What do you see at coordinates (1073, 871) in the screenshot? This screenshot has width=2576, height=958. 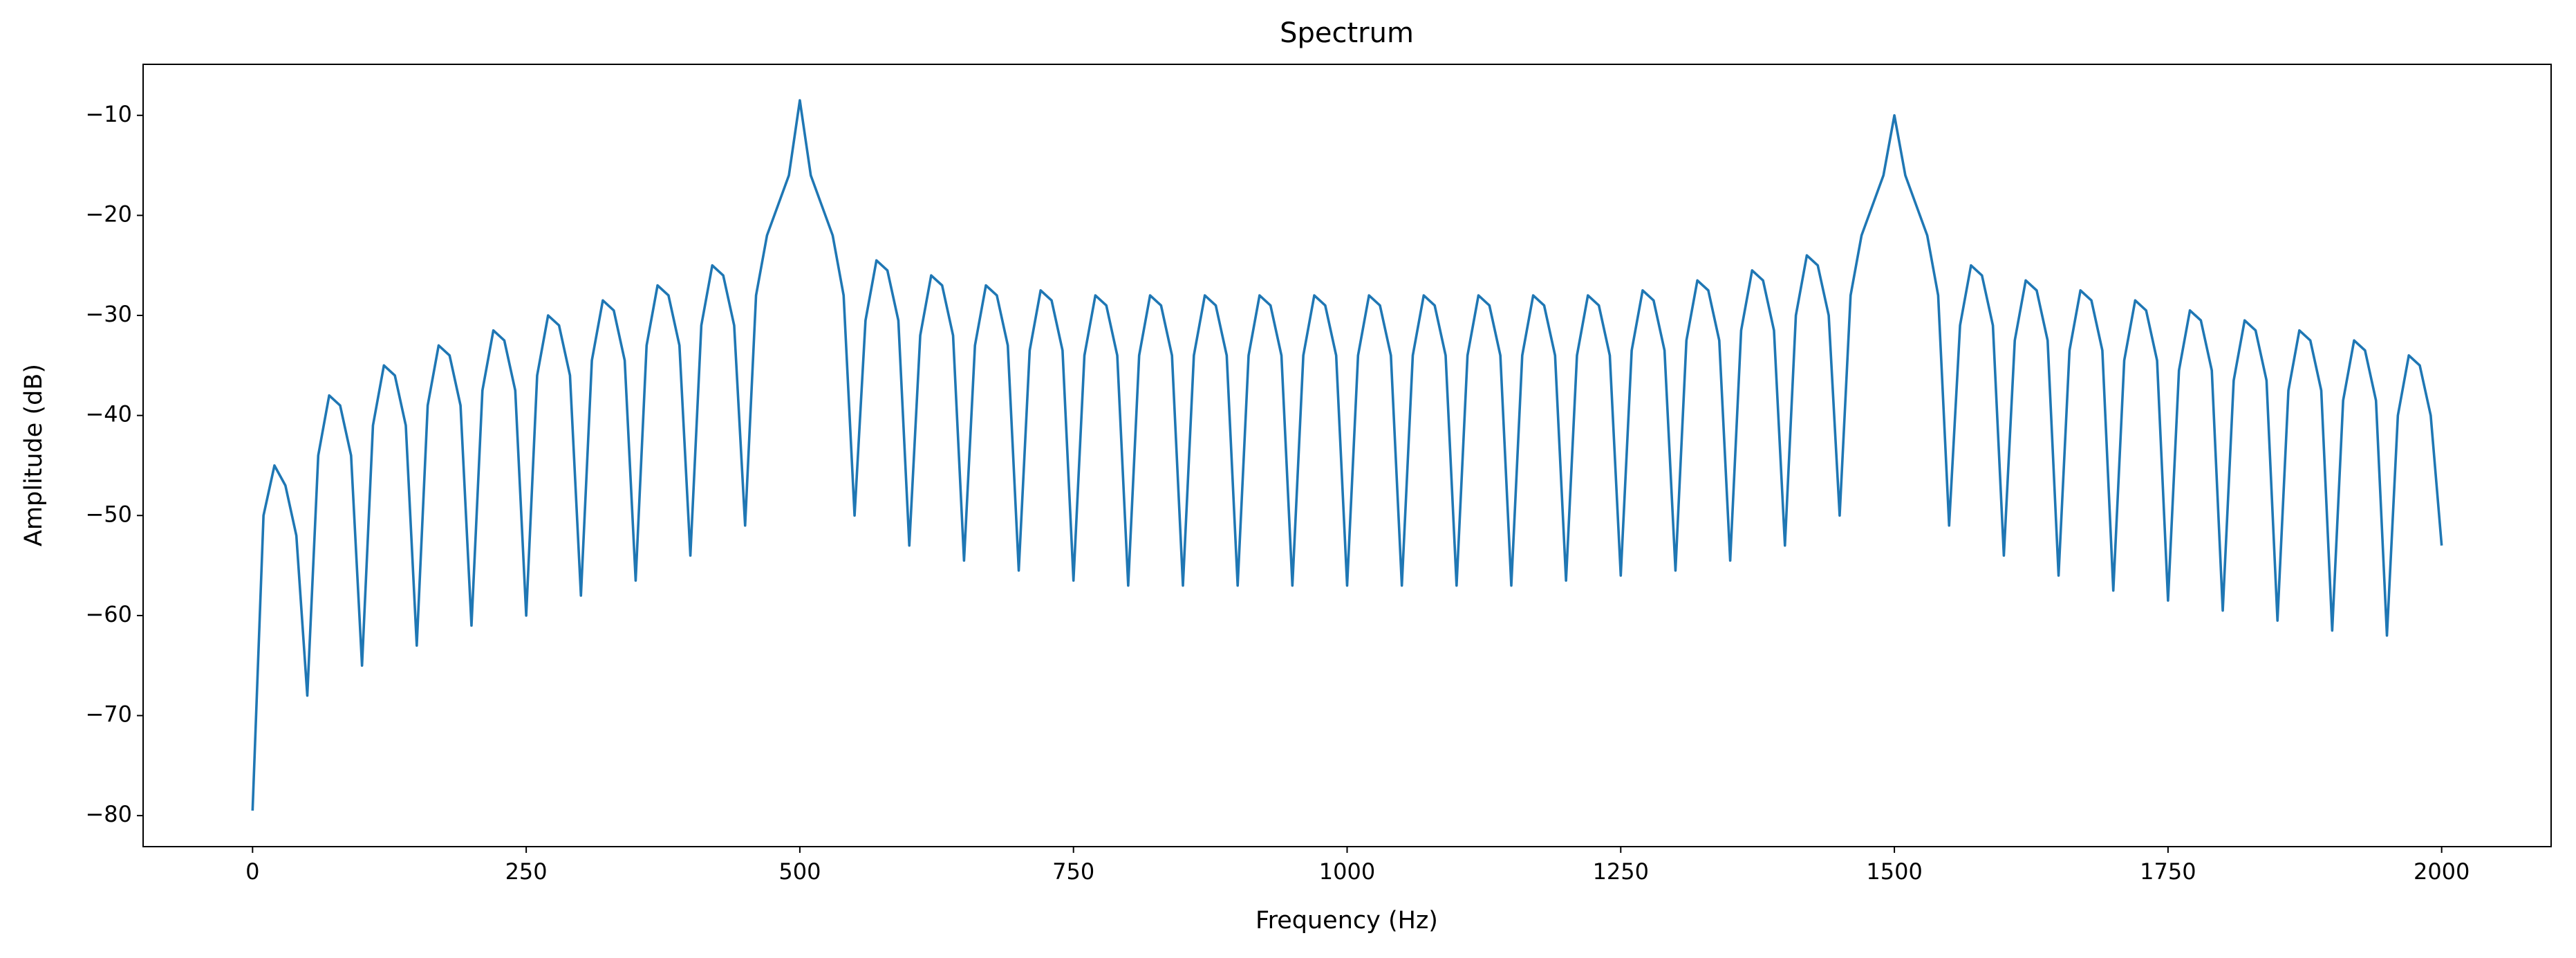 I see `x-tick-label: 750` at bounding box center [1073, 871].